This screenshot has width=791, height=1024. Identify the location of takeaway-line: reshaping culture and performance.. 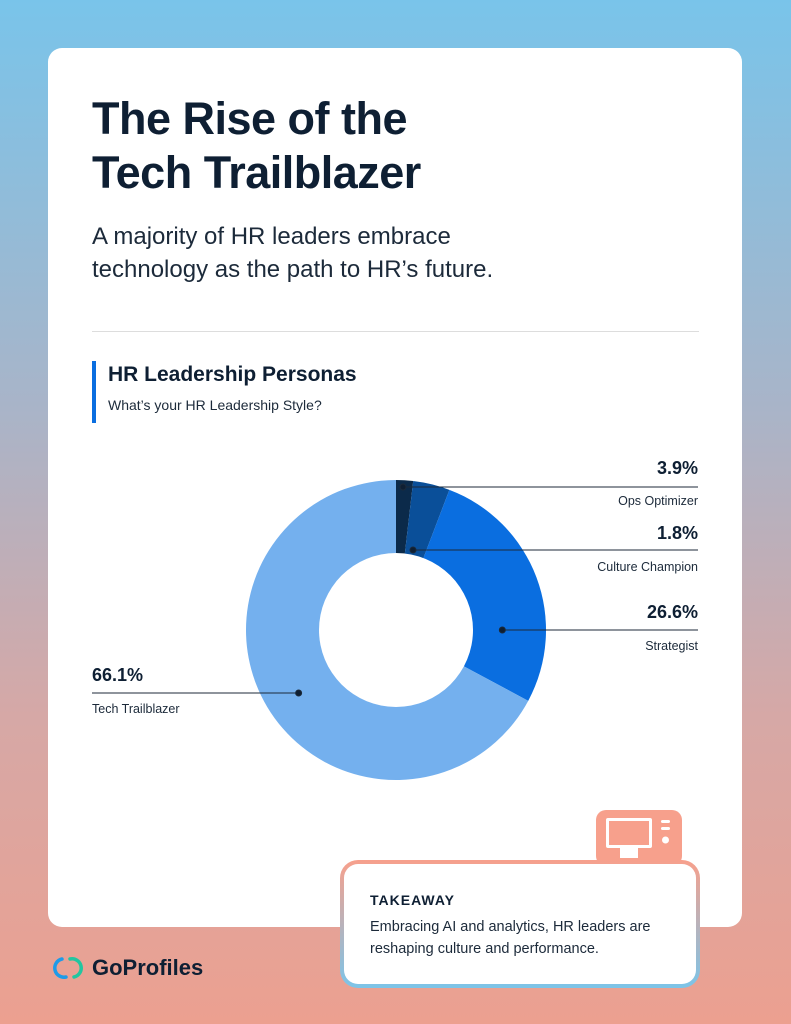
(484, 949).